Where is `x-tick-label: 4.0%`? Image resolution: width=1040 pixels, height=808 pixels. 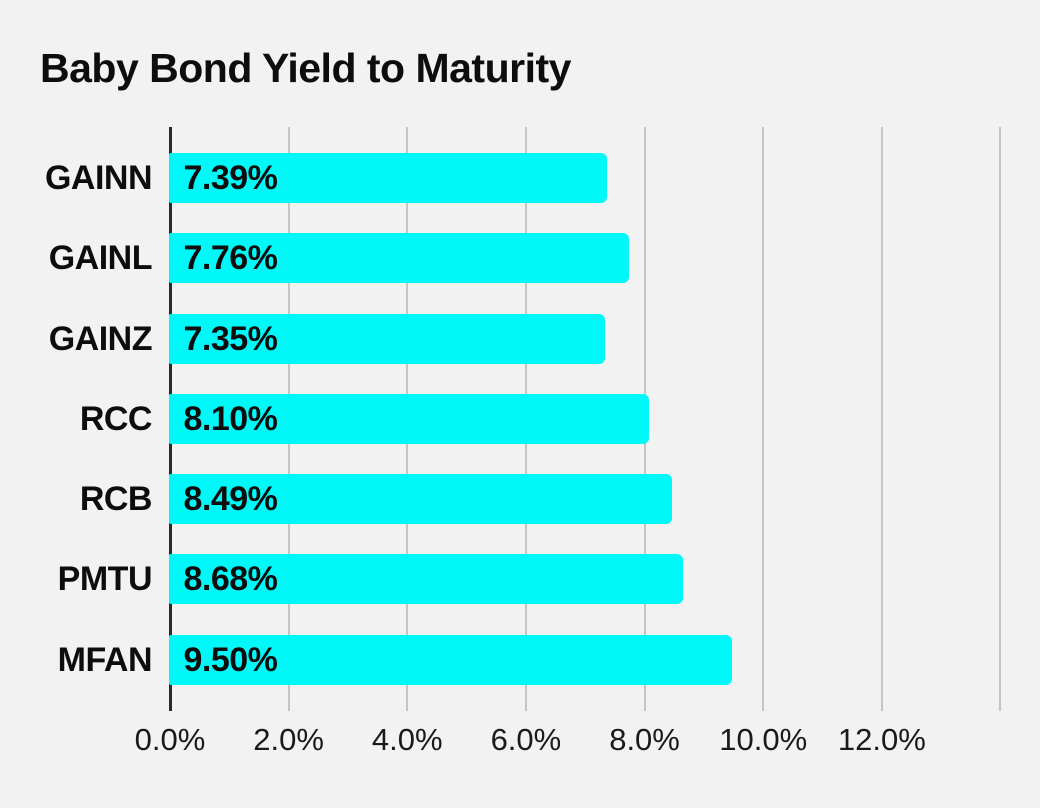
x-tick-label: 4.0% is located at coordinates (407, 739).